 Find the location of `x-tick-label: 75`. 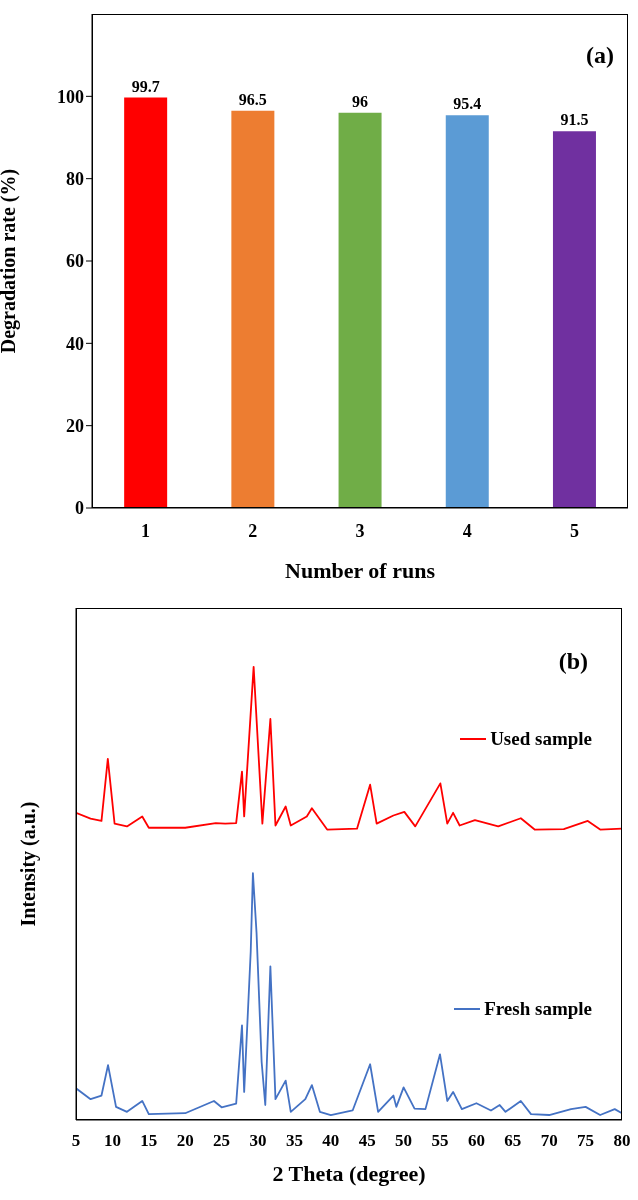

x-tick-label: 75 is located at coordinates (586, 1141).